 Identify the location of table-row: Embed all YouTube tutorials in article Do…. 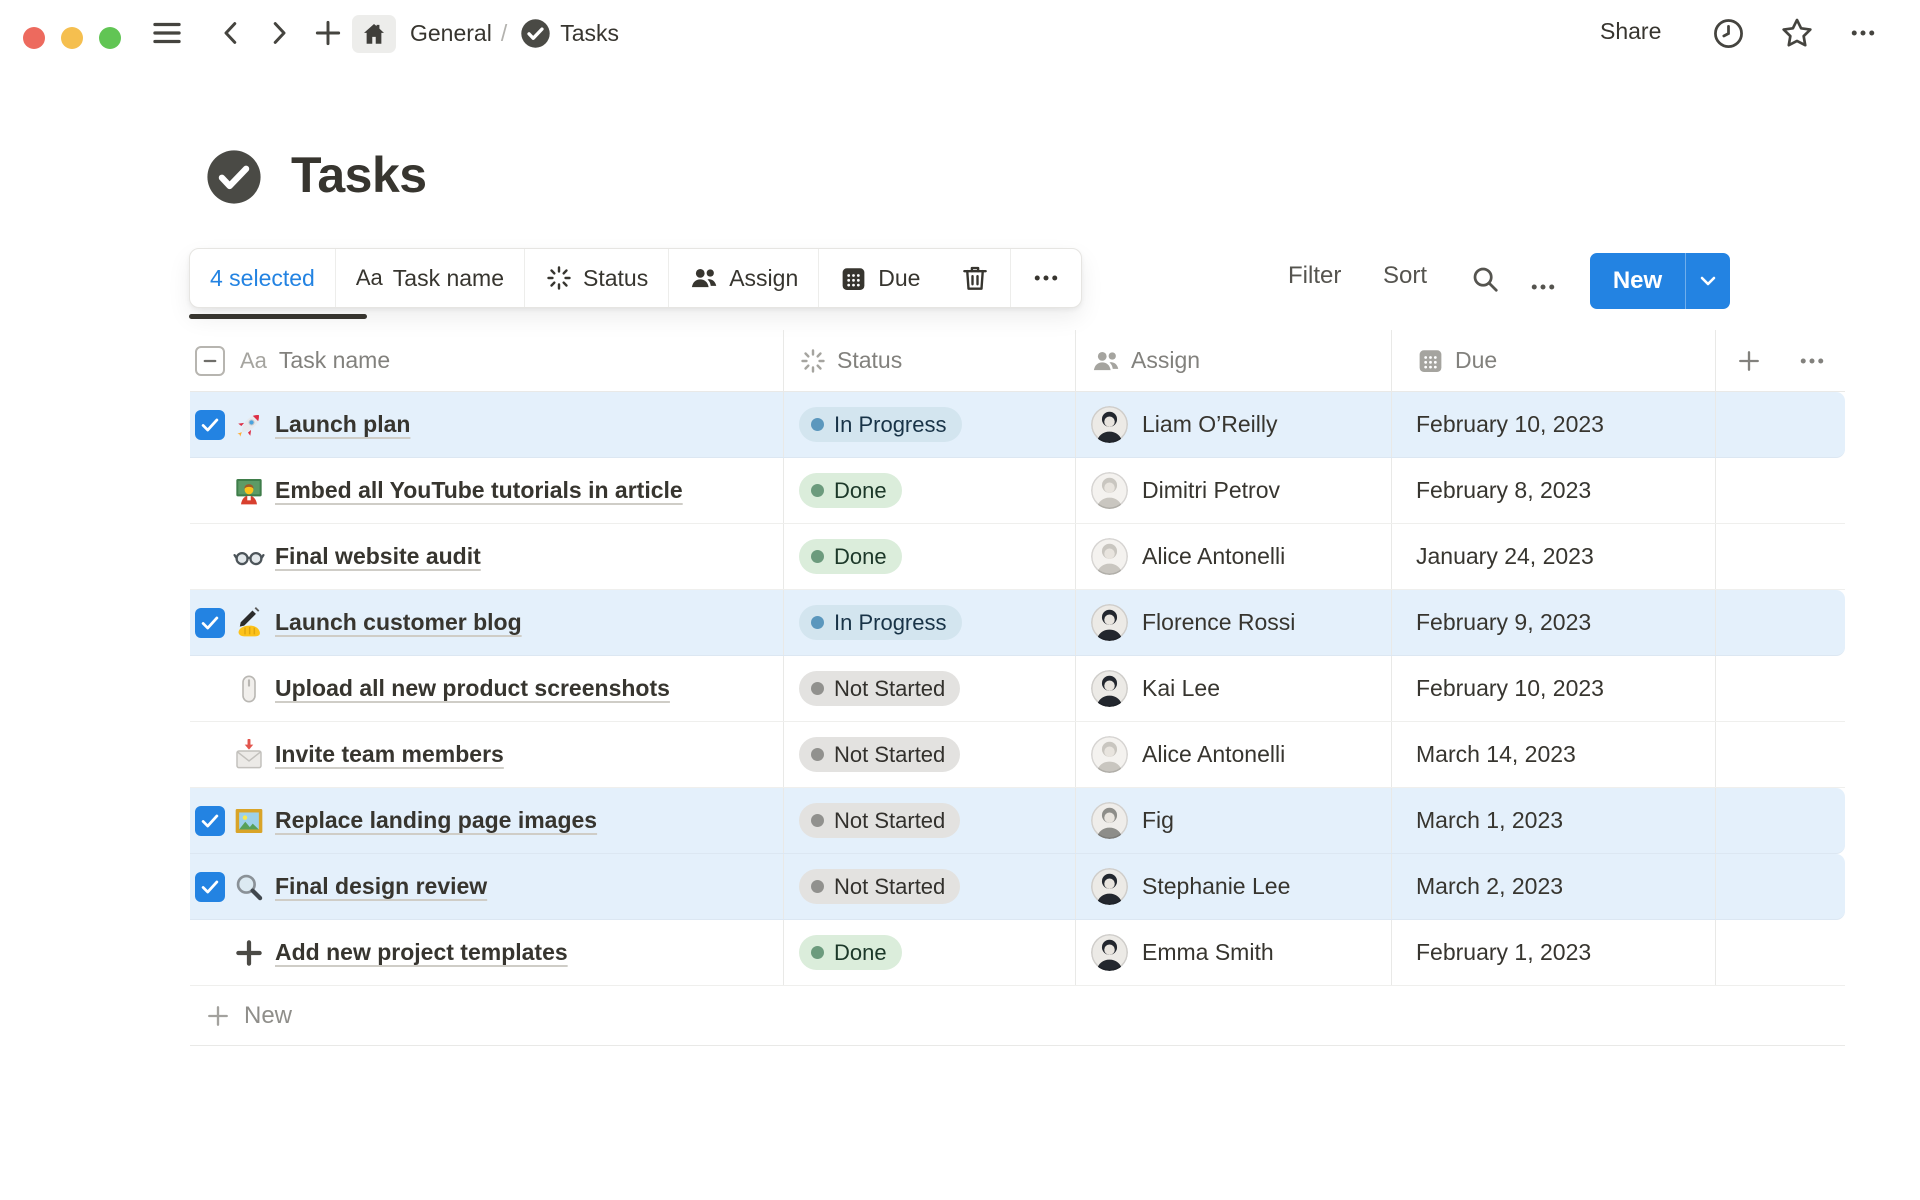
(1017, 491).